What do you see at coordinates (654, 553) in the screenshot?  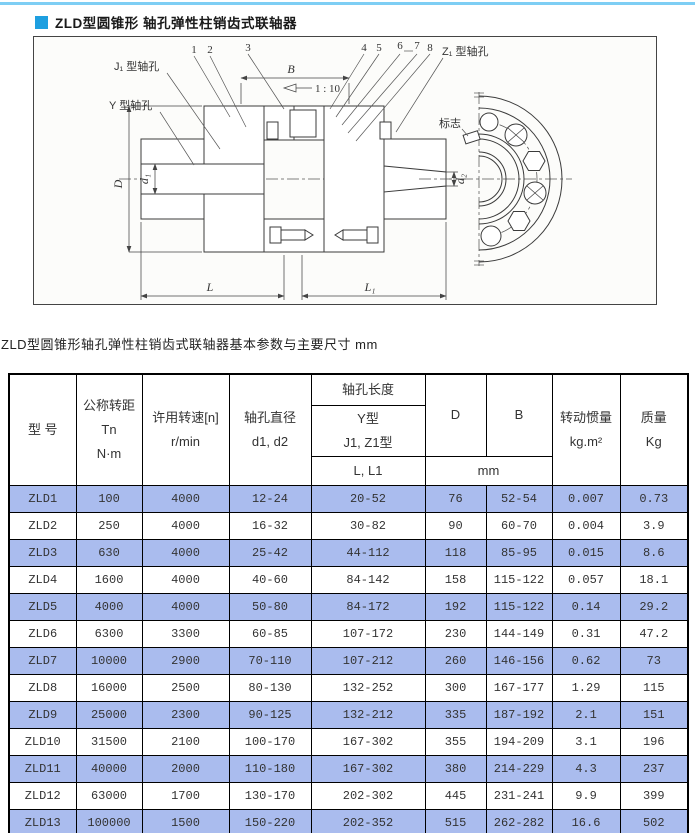 I see `table-cell: 8.6` at bounding box center [654, 553].